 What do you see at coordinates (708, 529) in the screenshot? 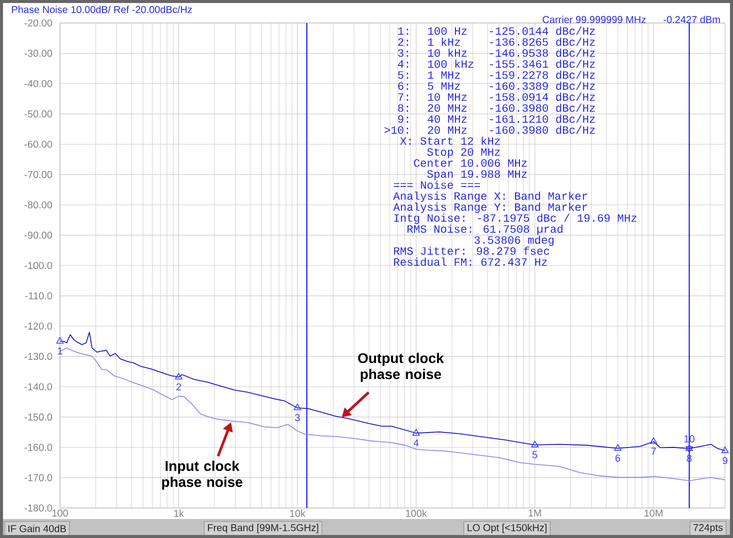
I see `text: 724pts` at bounding box center [708, 529].